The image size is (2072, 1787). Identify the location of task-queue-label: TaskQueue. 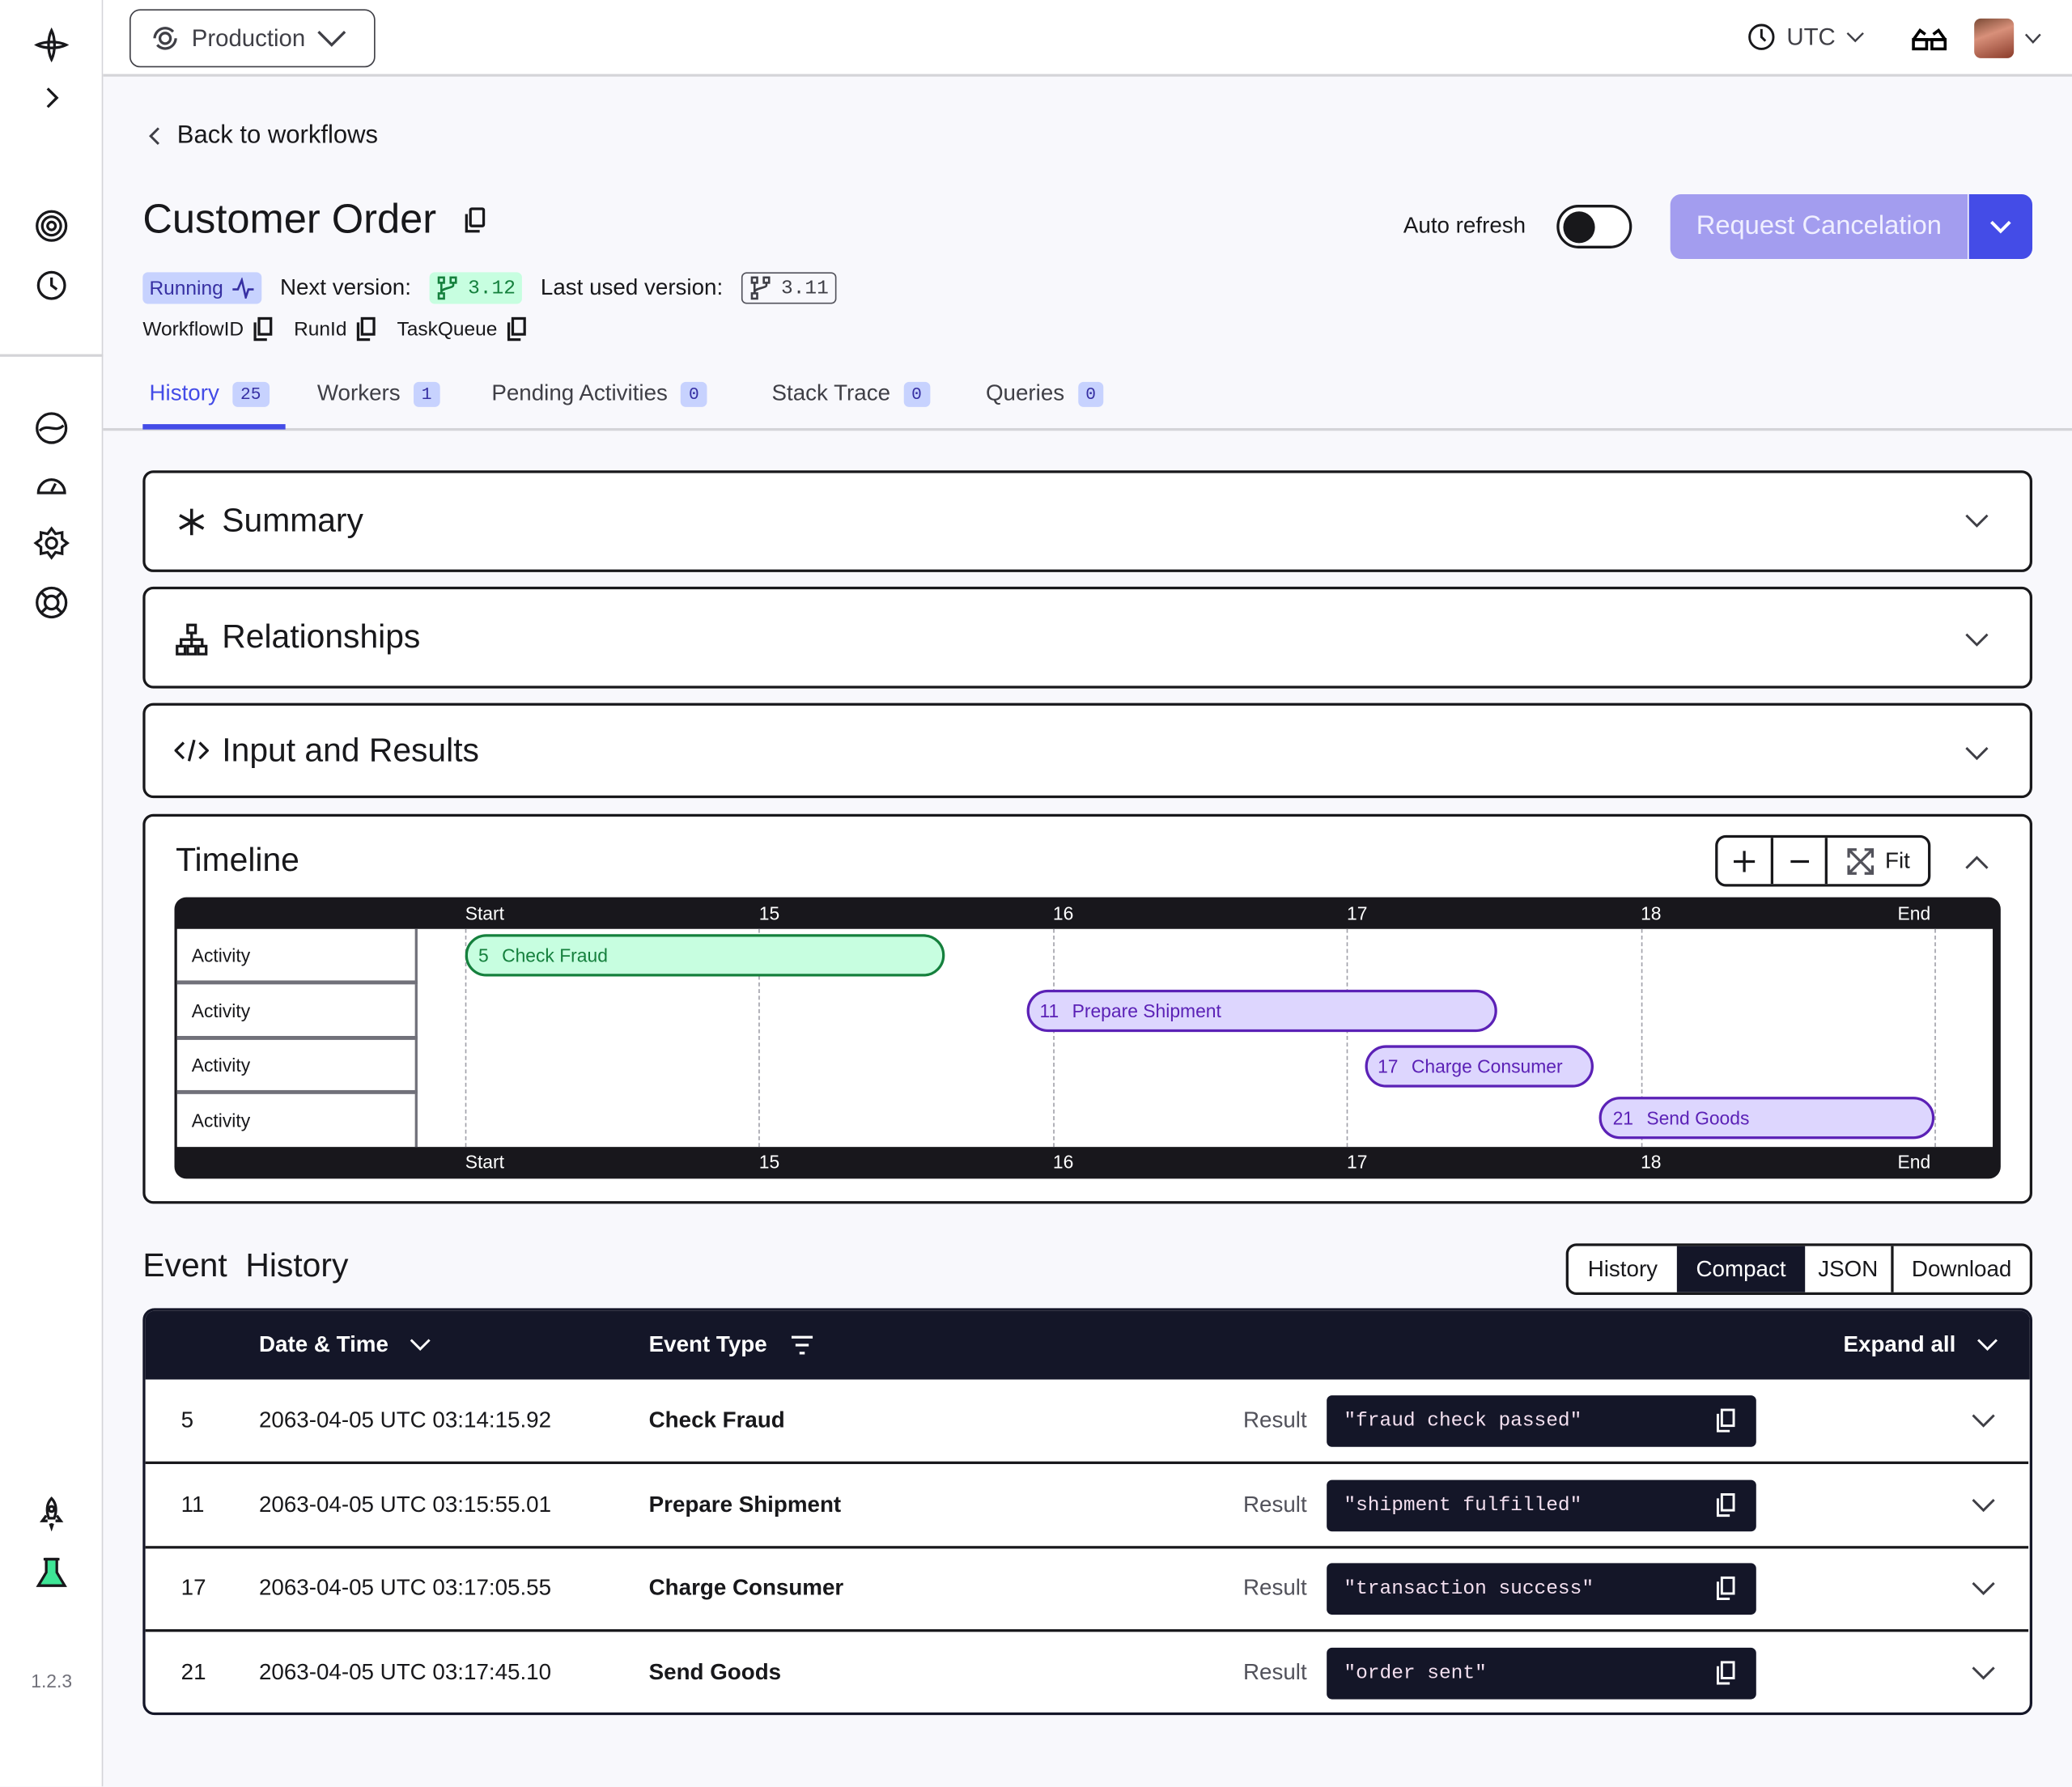
(447, 329).